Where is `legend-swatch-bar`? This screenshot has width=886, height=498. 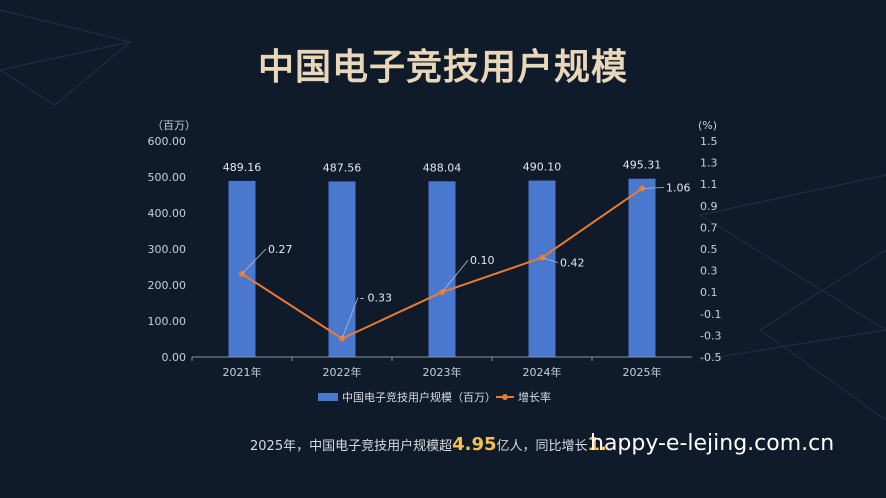 legend-swatch-bar is located at coordinates (328, 397).